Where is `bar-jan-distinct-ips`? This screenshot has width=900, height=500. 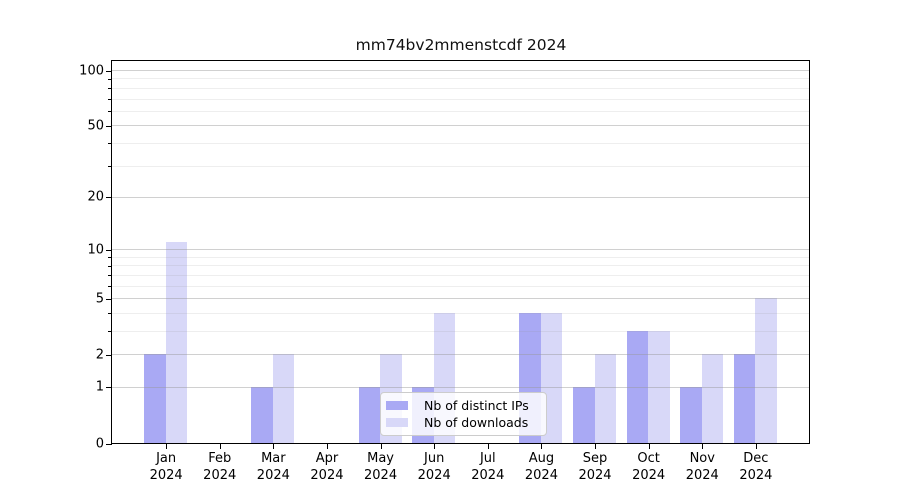 bar-jan-distinct-ips is located at coordinates (155, 398).